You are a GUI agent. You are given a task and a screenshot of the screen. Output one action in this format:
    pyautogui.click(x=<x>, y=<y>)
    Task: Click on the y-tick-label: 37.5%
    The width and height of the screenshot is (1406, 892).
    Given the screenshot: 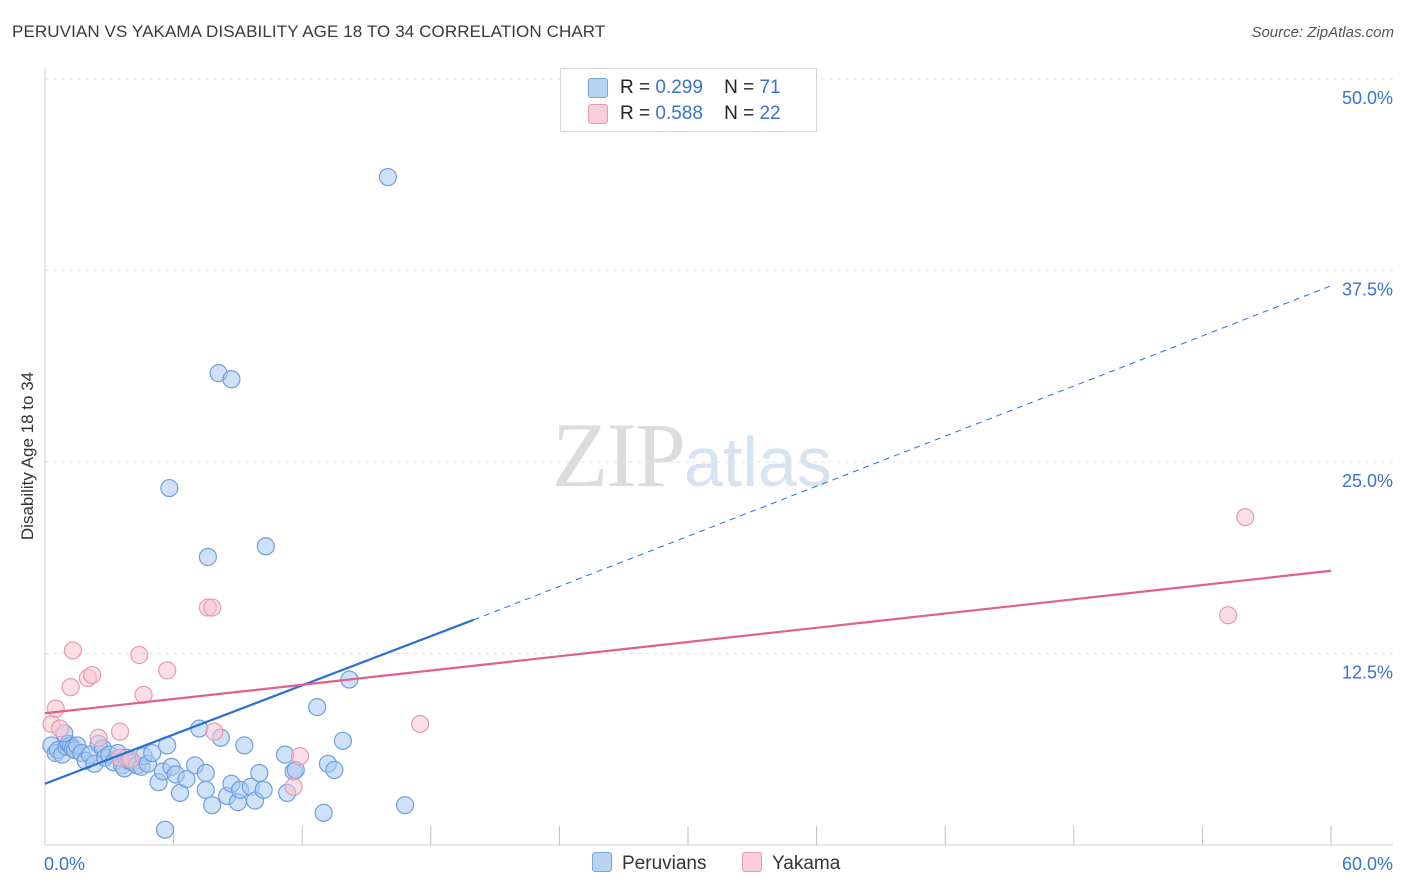 What is the action you would take?
    pyautogui.click(x=1367, y=290)
    